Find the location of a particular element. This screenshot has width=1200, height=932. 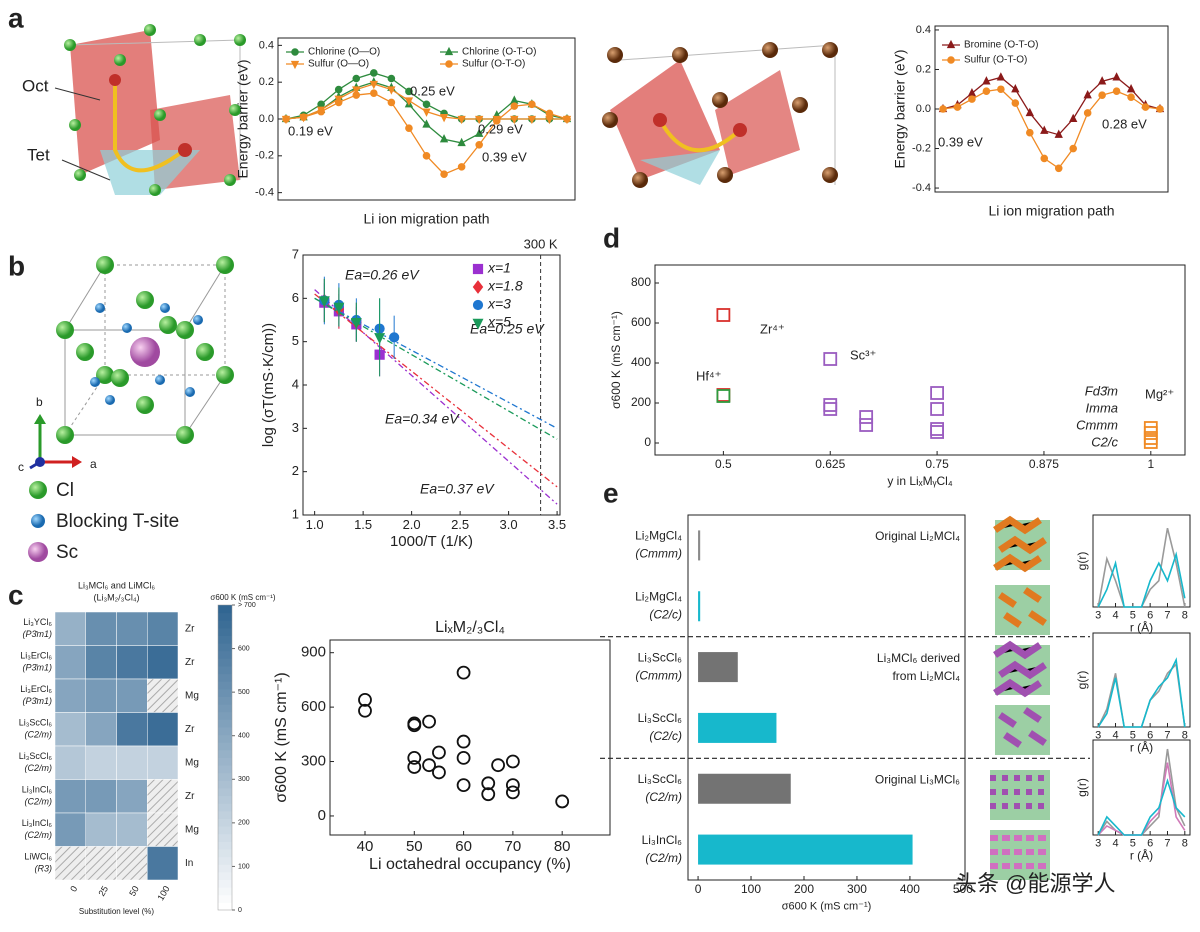

x-tick-label: 6 is located at coordinates (1150, 844).